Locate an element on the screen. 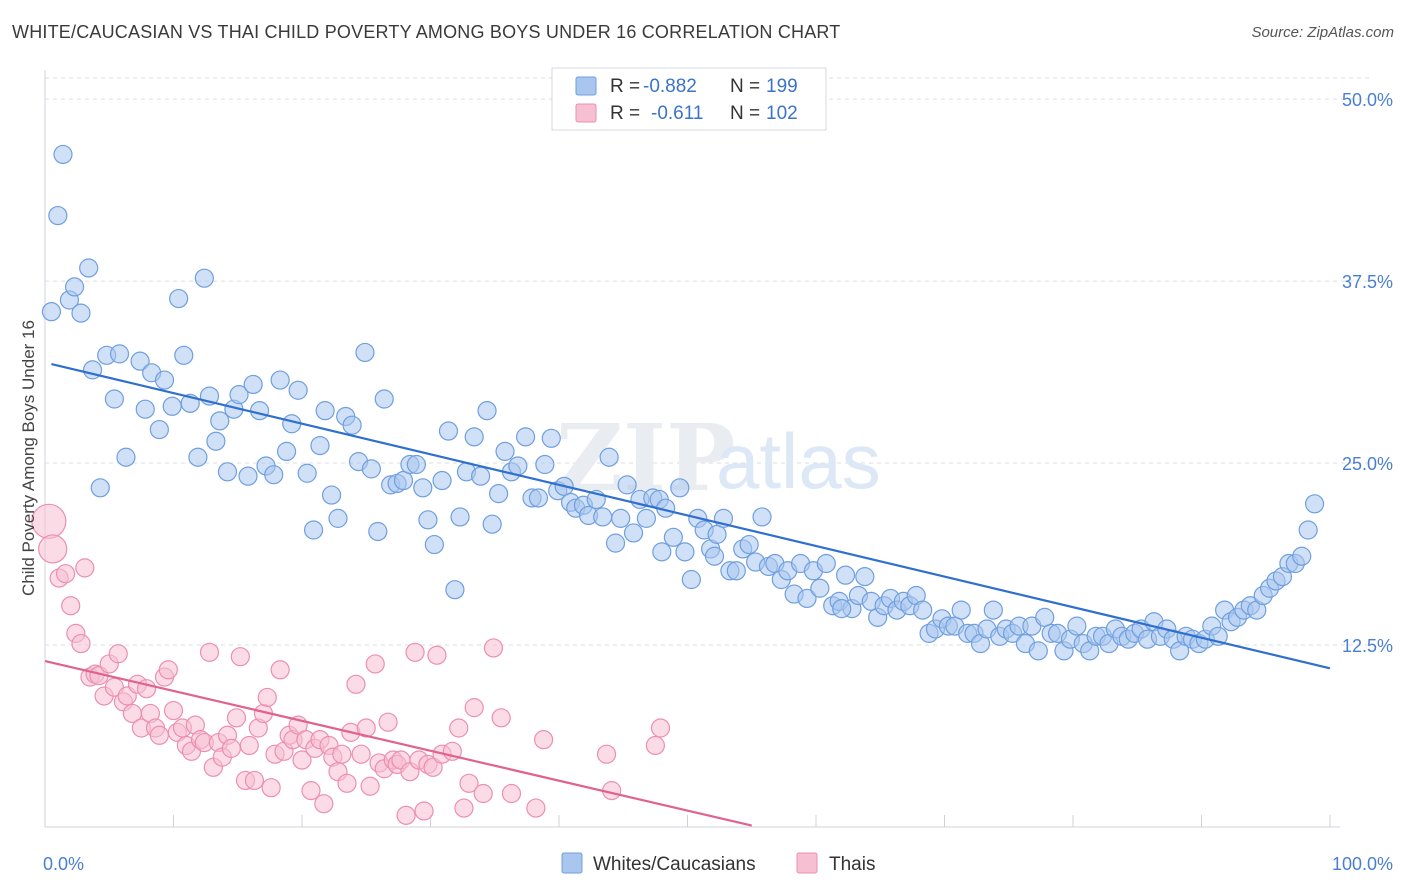 Image resolution: width=1406 pixels, height=892 pixels. series-legend: Whites/Caucasians Thais is located at coordinates (718, 863).